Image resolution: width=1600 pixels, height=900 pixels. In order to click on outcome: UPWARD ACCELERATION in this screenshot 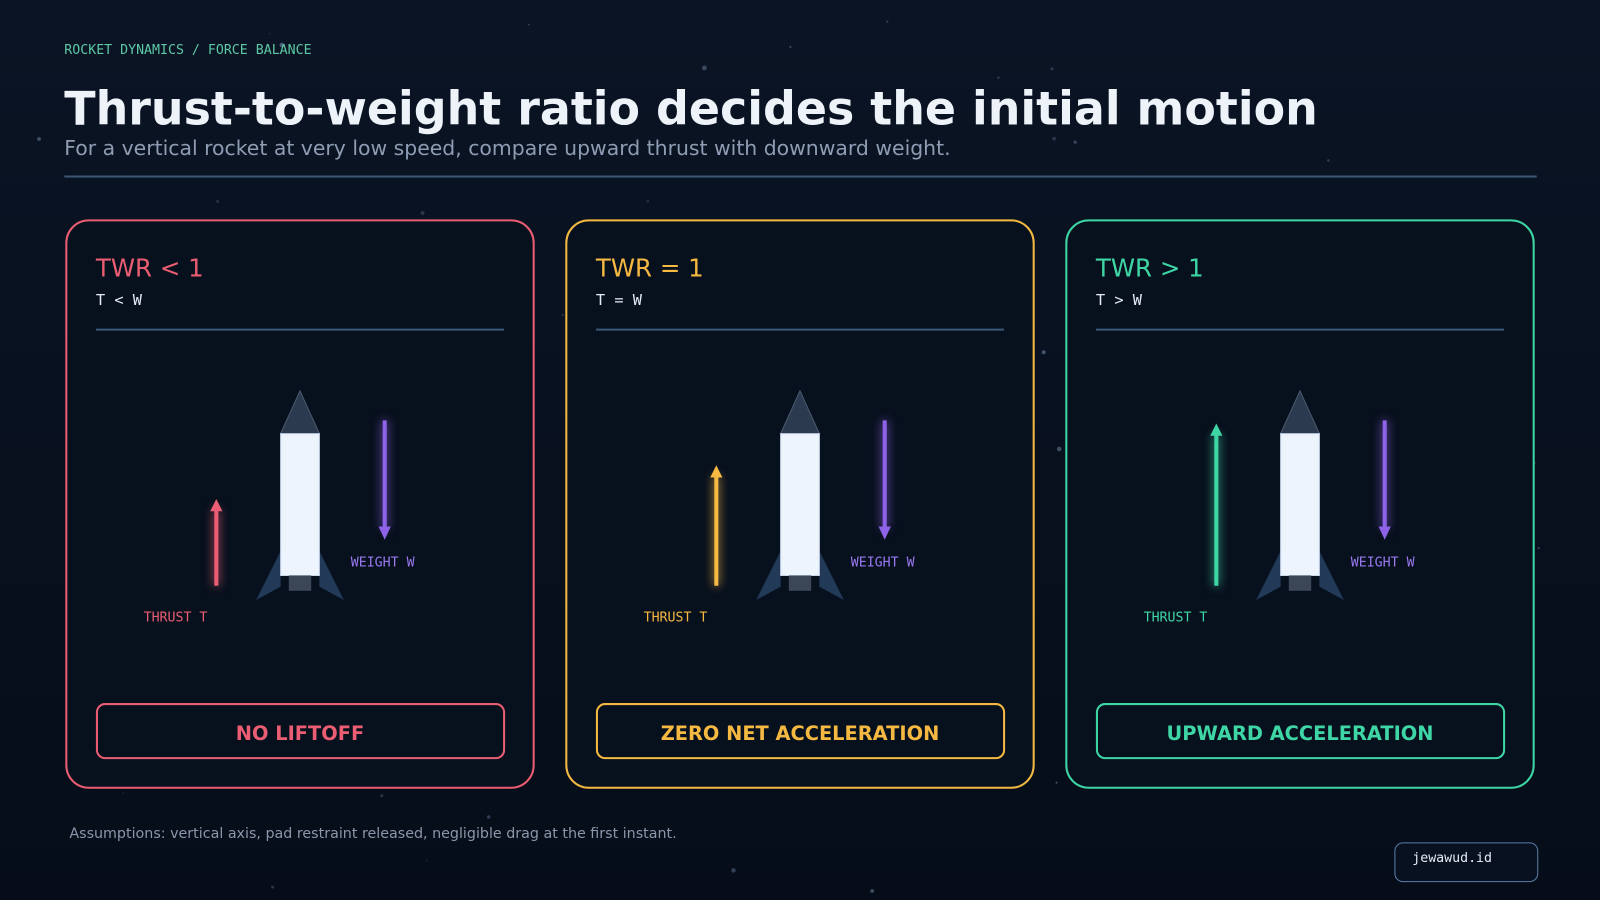, I will do `click(1300, 733)`.